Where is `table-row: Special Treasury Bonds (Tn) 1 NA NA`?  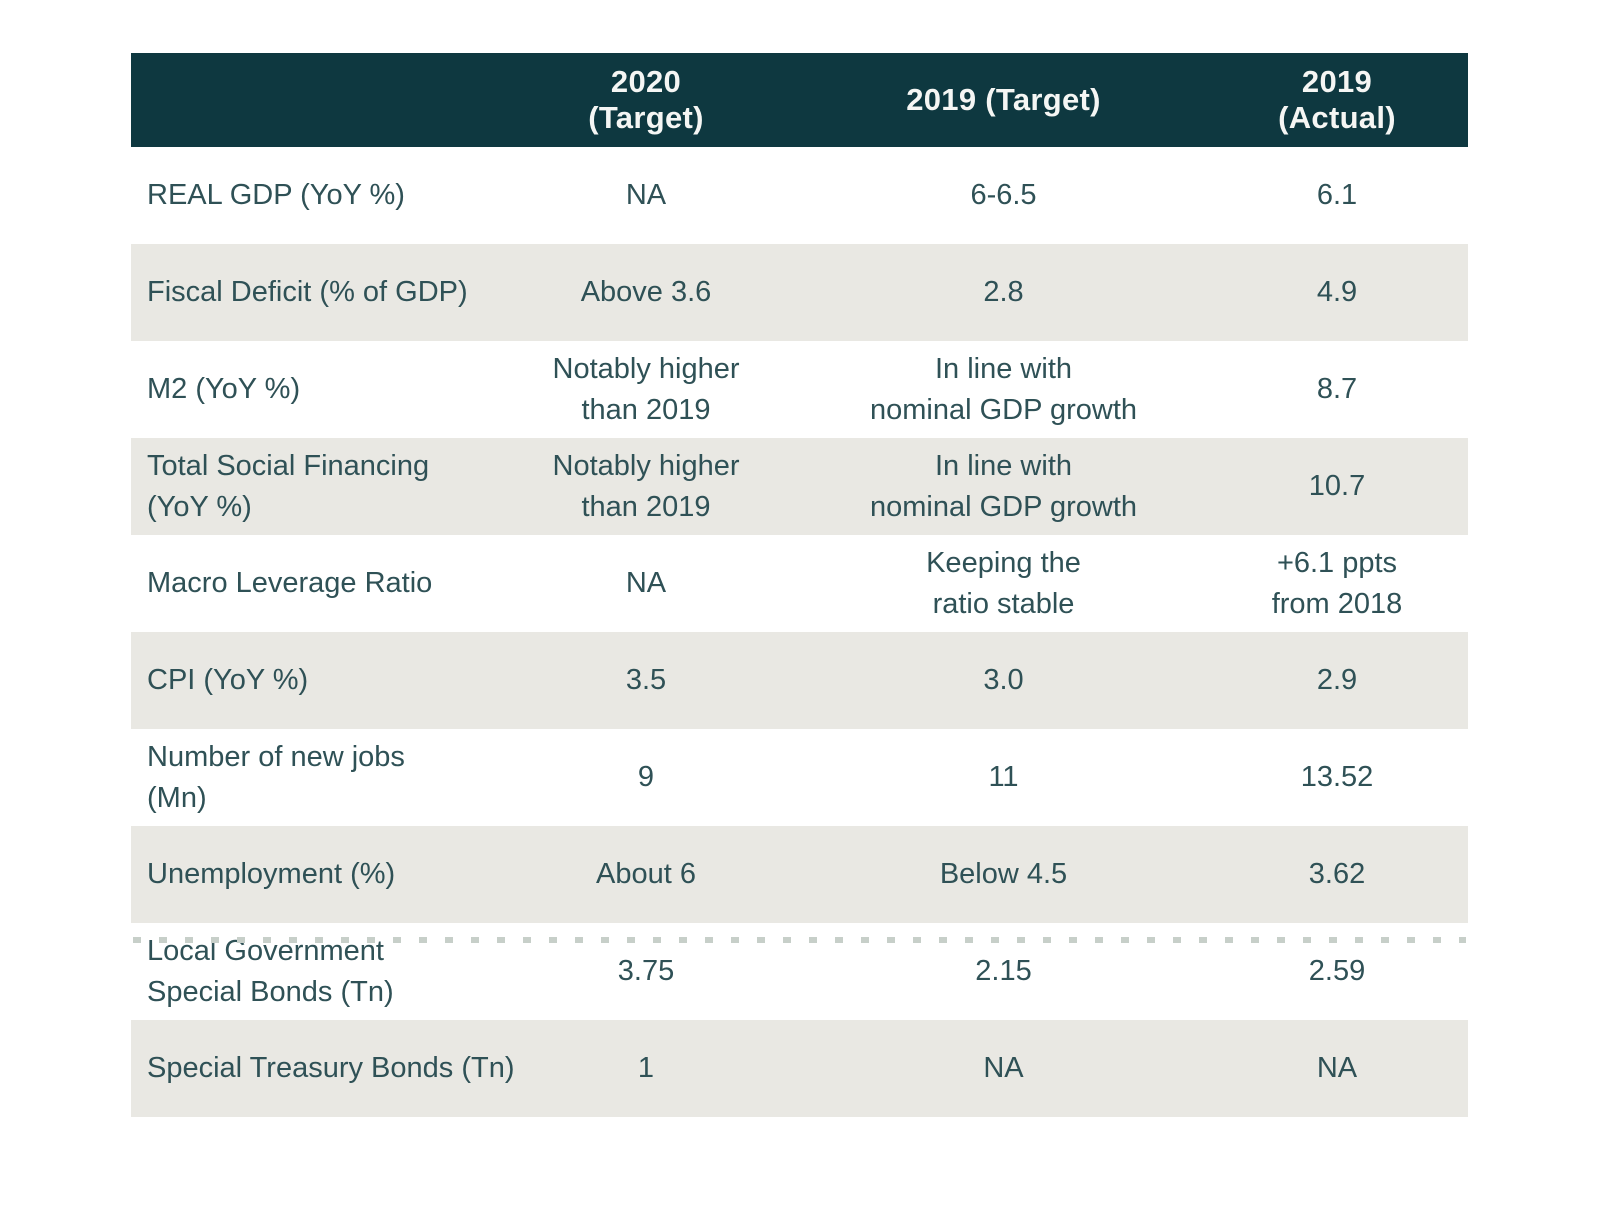
table-row: Special Treasury Bonds (Tn) 1 NA NA is located at coordinates (799, 1068).